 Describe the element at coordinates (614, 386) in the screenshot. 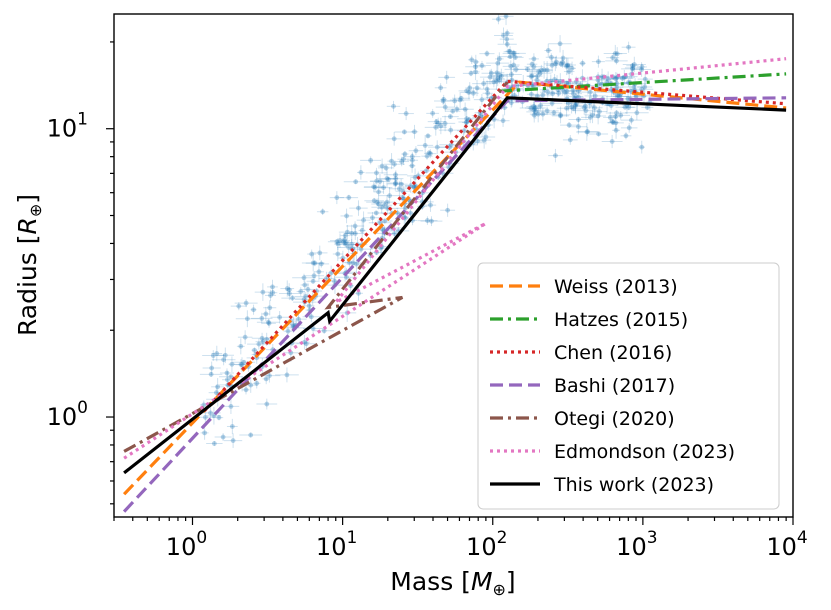

I see `legend-label: Bashi (2017)` at that location.